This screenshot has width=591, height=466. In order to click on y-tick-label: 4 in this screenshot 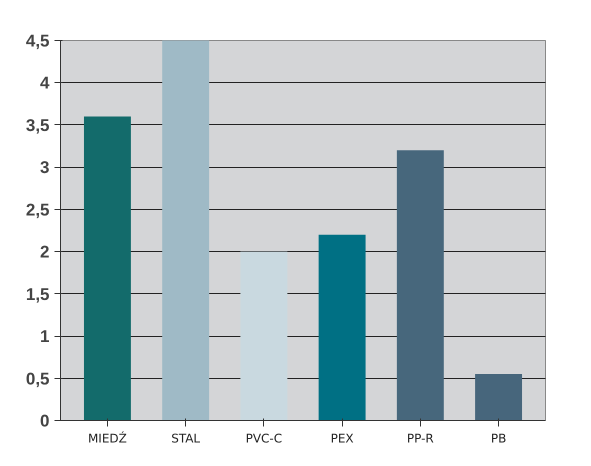, I will do `click(45, 83)`.